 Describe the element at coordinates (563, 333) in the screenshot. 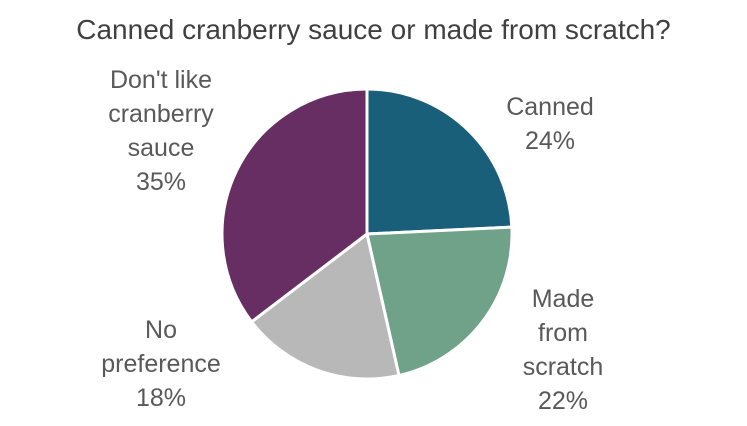

I see `slice-label-scratch-line-2: from` at that location.